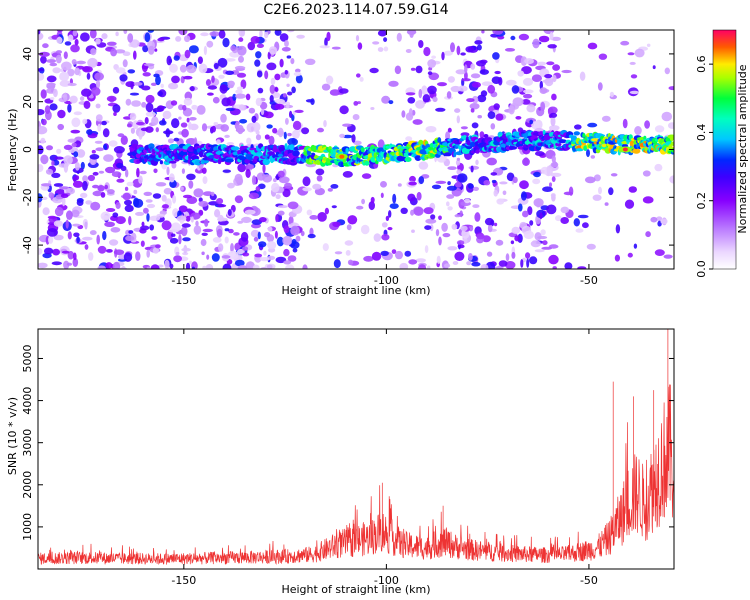  Describe the element at coordinates (27, 197) in the screenshot. I see `y-tick-label: -20` at that location.